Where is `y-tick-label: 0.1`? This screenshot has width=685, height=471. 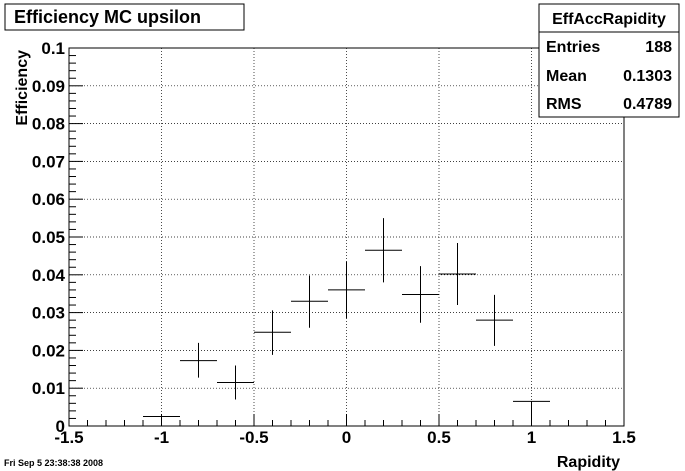 y-tick-label: 0.1 is located at coordinates (53, 48).